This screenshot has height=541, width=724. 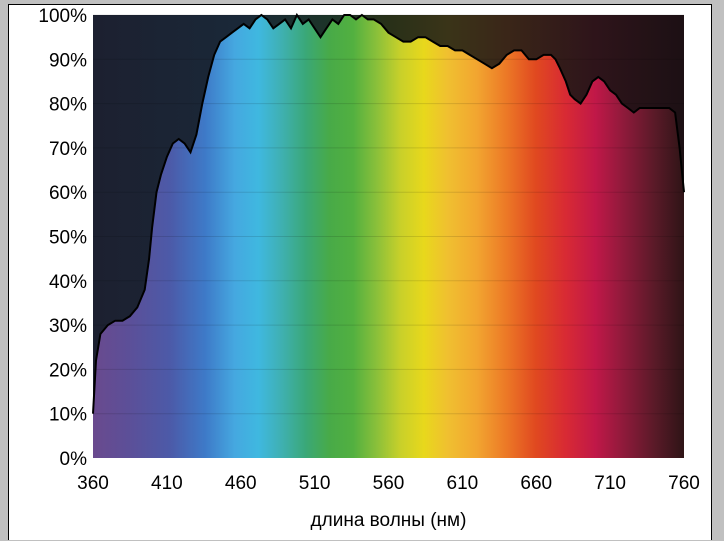 What do you see at coordinates (68, 415) in the screenshot?
I see `y-tick-label: 10%` at bounding box center [68, 415].